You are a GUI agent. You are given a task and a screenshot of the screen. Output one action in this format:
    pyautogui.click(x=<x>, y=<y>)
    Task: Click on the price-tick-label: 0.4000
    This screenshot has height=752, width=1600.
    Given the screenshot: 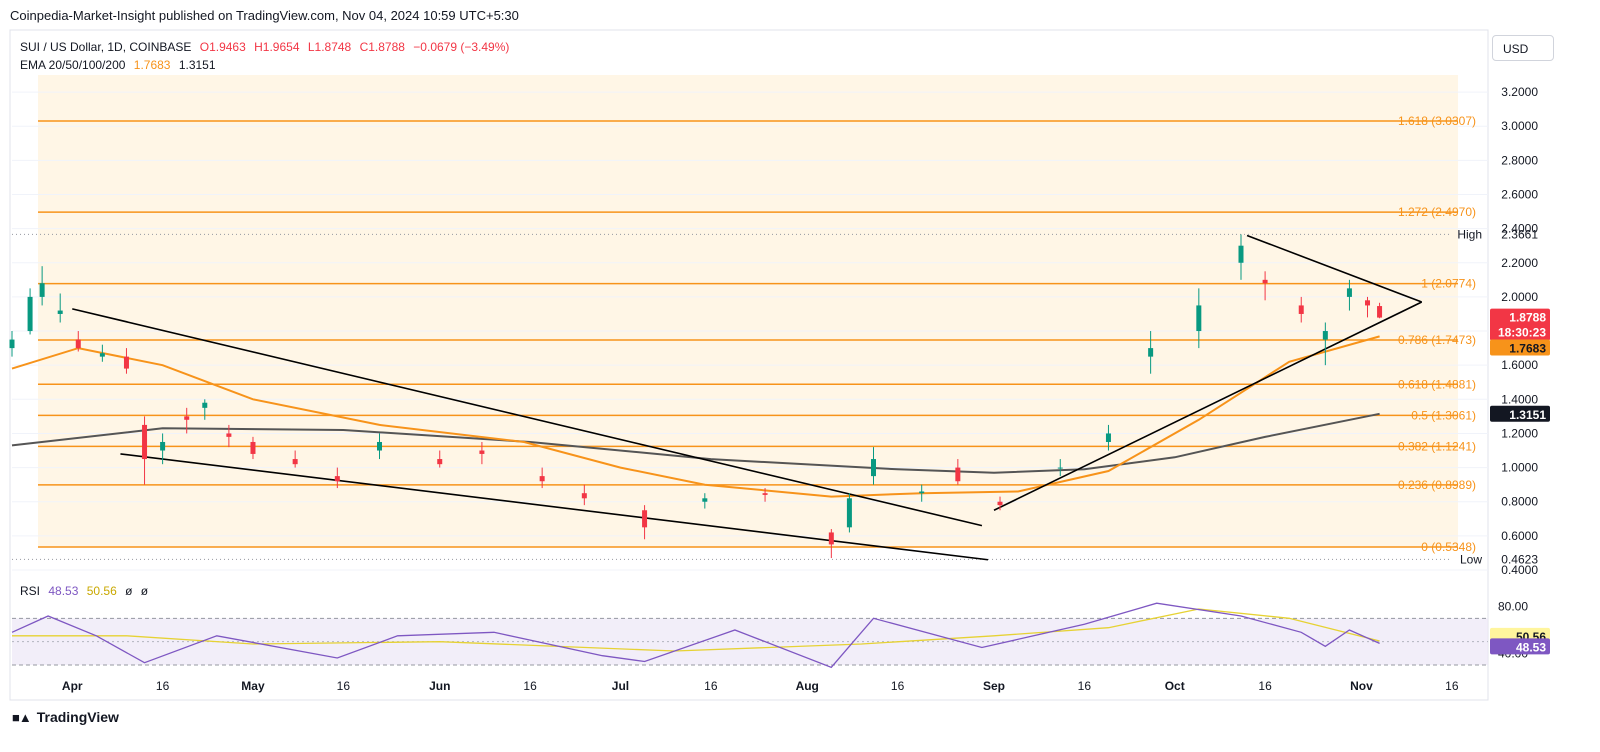 What is the action you would take?
    pyautogui.click(x=1519, y=570)
    